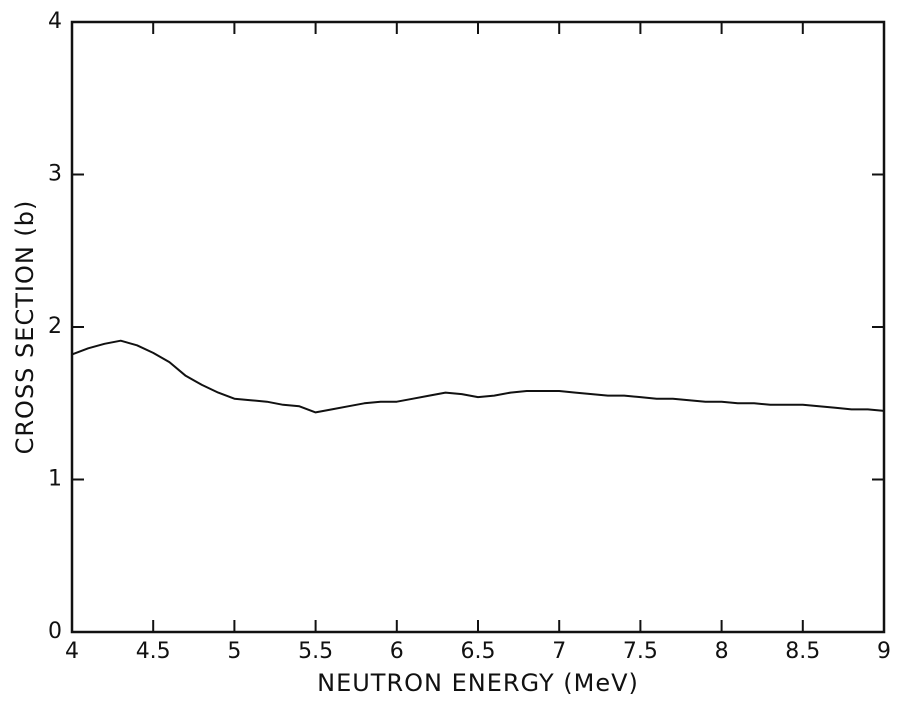 This screenshot has height=703, width=897. I want to click on y-tick-label: 3, so click(55, 174).